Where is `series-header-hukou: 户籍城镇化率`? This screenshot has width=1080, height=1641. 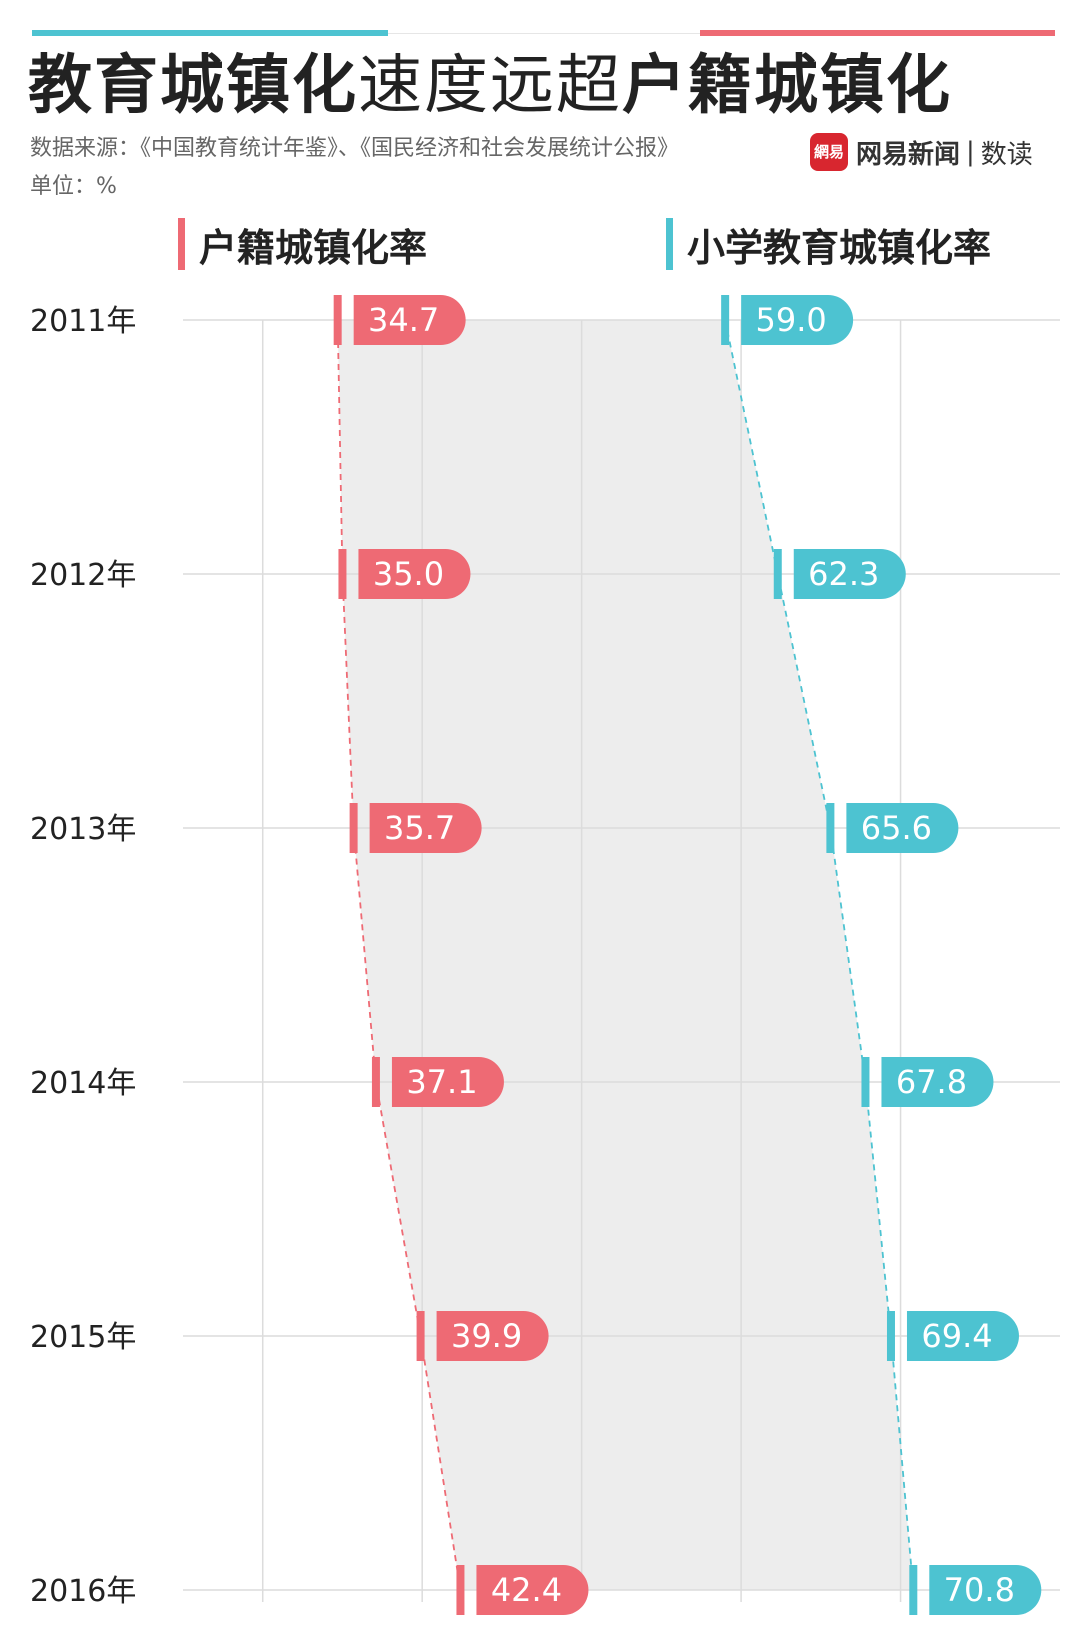 series-header-hukou: 户籍城镇化率 is located at coordinates (302, 244).